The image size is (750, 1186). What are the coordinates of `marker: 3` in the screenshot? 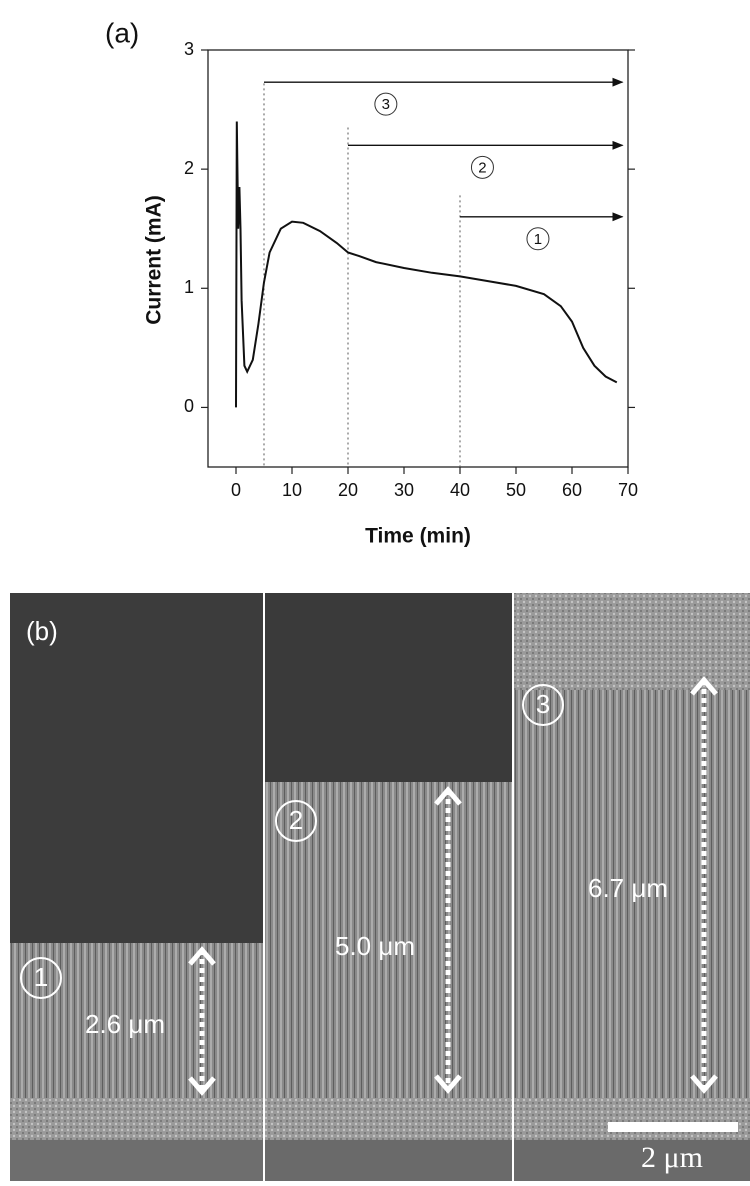 It's located at (543, 704).